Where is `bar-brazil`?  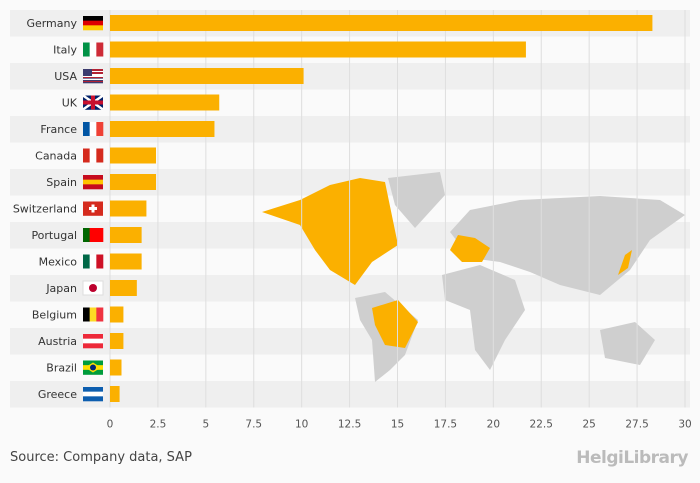 bar-brazil is located at coordinates (116, 367).